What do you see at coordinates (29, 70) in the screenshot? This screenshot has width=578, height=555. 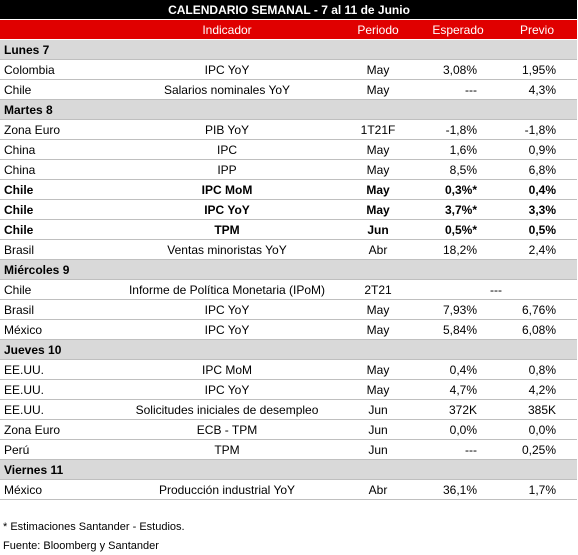 I see `country-cell: Colombia` at bounding box center [29, 70].